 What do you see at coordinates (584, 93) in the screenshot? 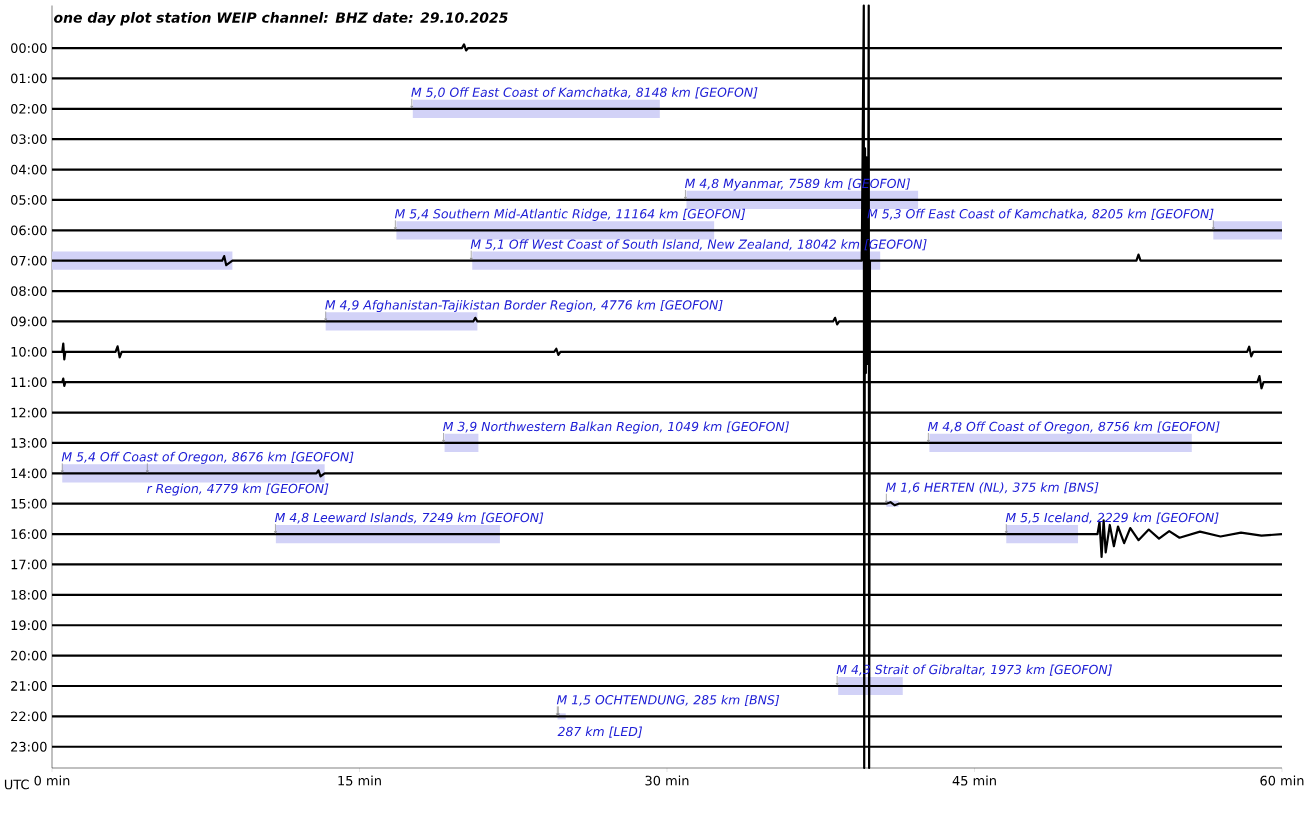
I see `annotation: M 5,0 Off East Coast of Kamchatka, 8148 km [GEOFON]` at bounding box center [584, 93].